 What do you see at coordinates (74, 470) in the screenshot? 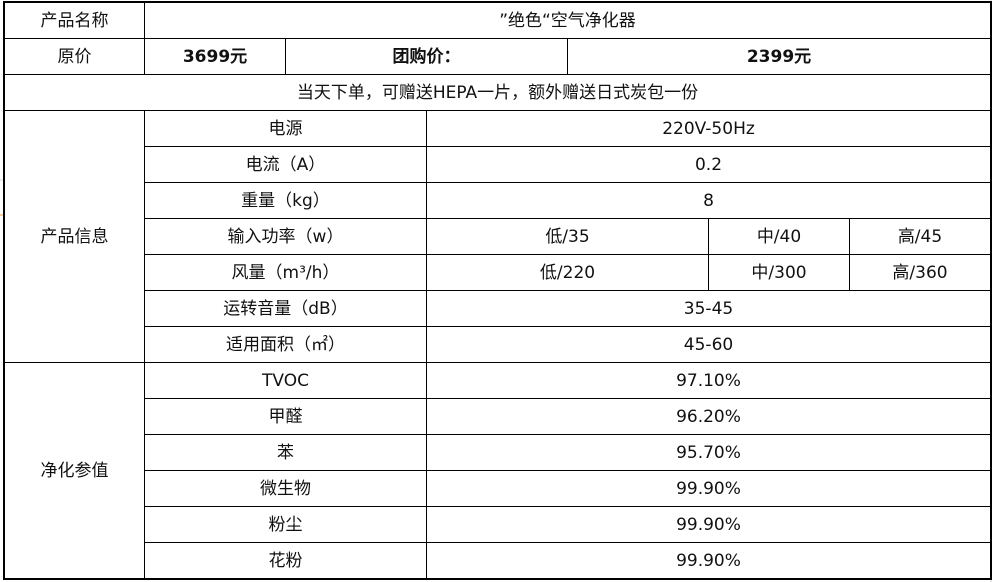
I see `purification-label: 净化参值` at bounding box center [74, 470].